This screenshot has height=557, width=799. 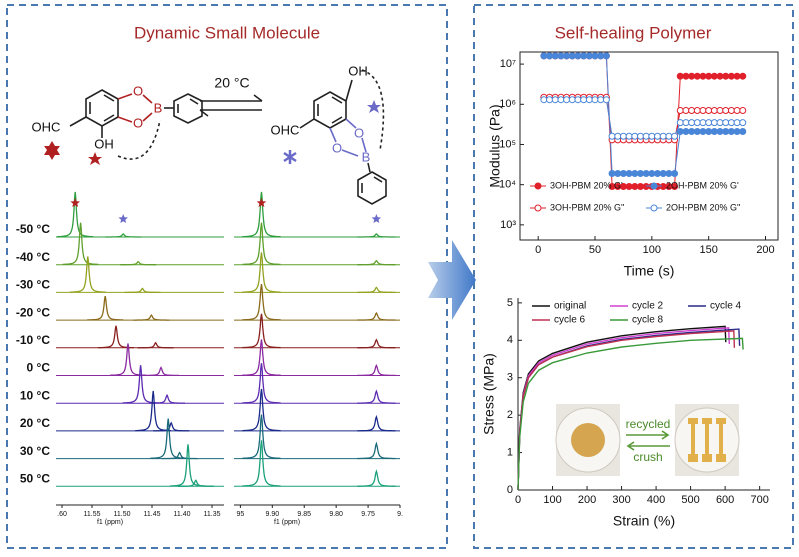 I want to click on y-tick-label: 0, so click(x=510, y=490).